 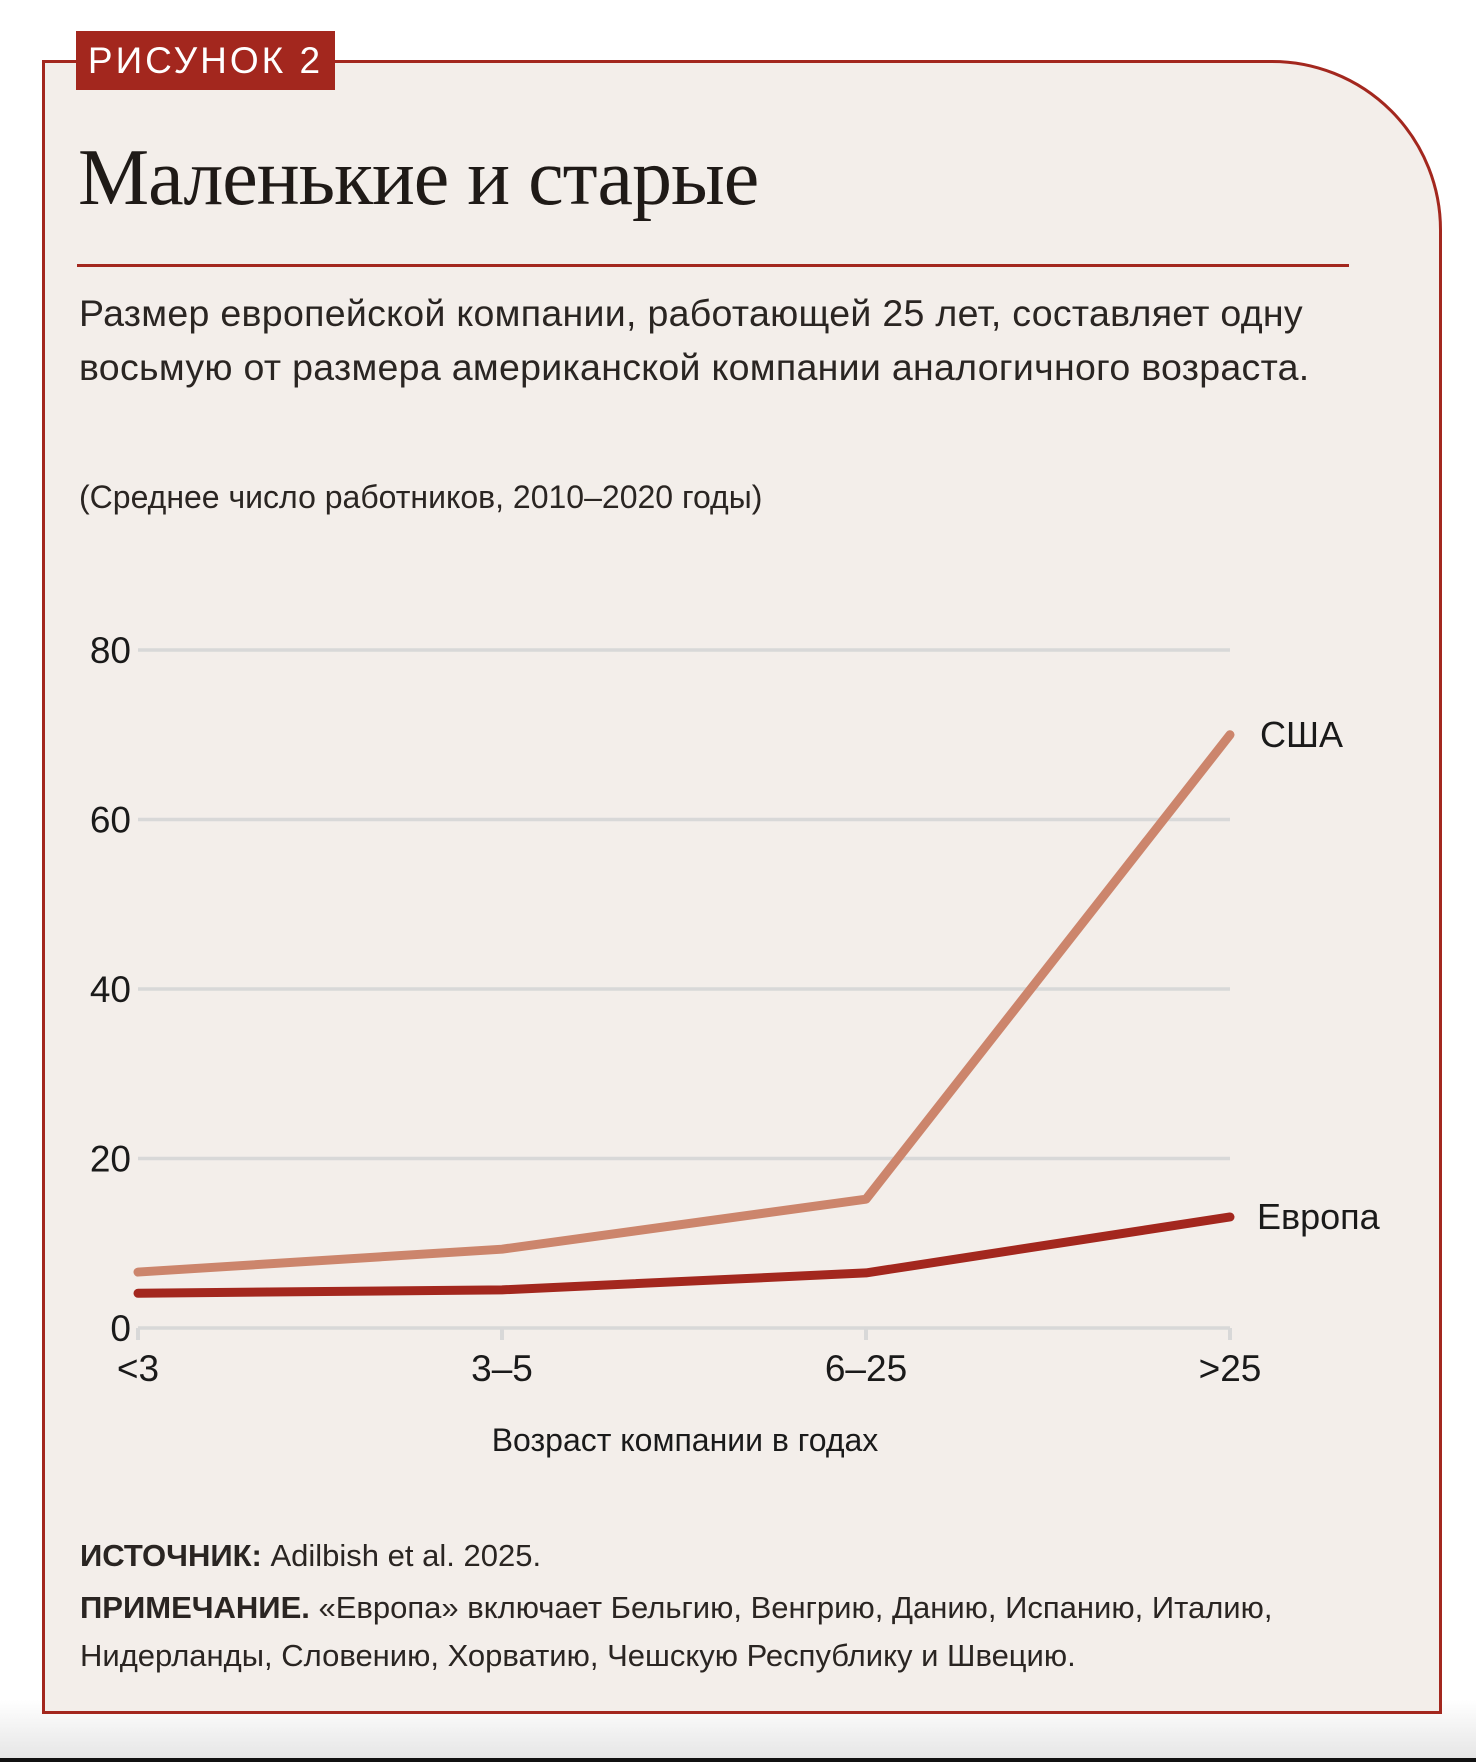 What do you see at coordinates (1319, 1216) in the screenshot?
I see `series-label-europe: Европа` at bounding box center [1319, 1216].